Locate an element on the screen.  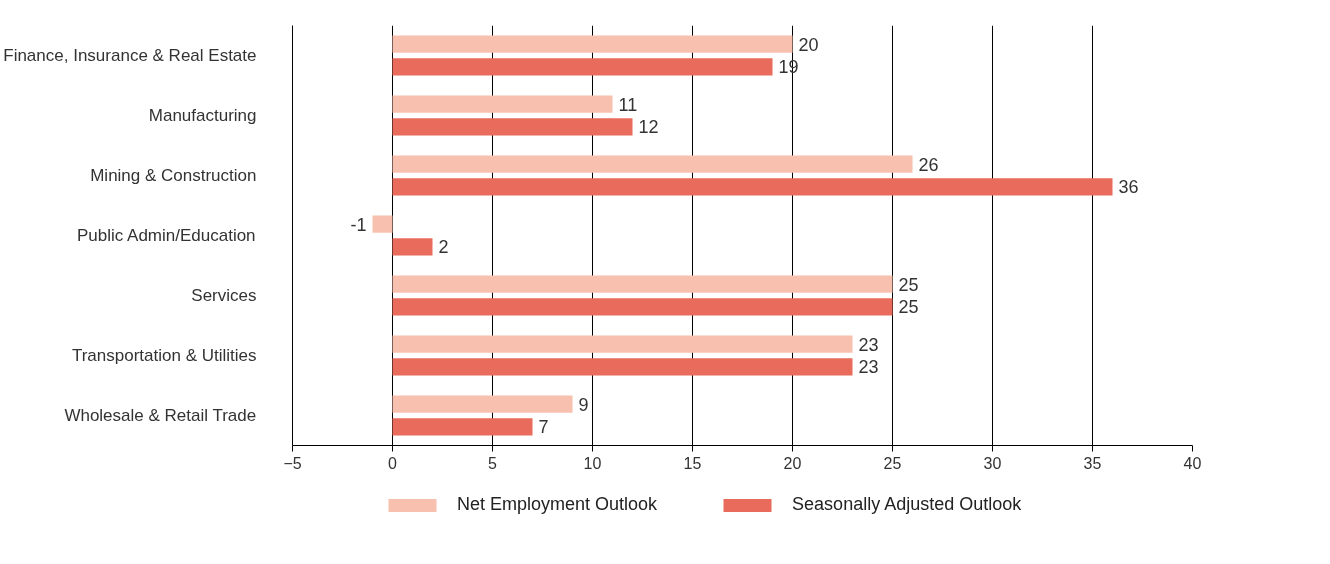
x-tick-label: 5 is located at coordinates (493, 463).